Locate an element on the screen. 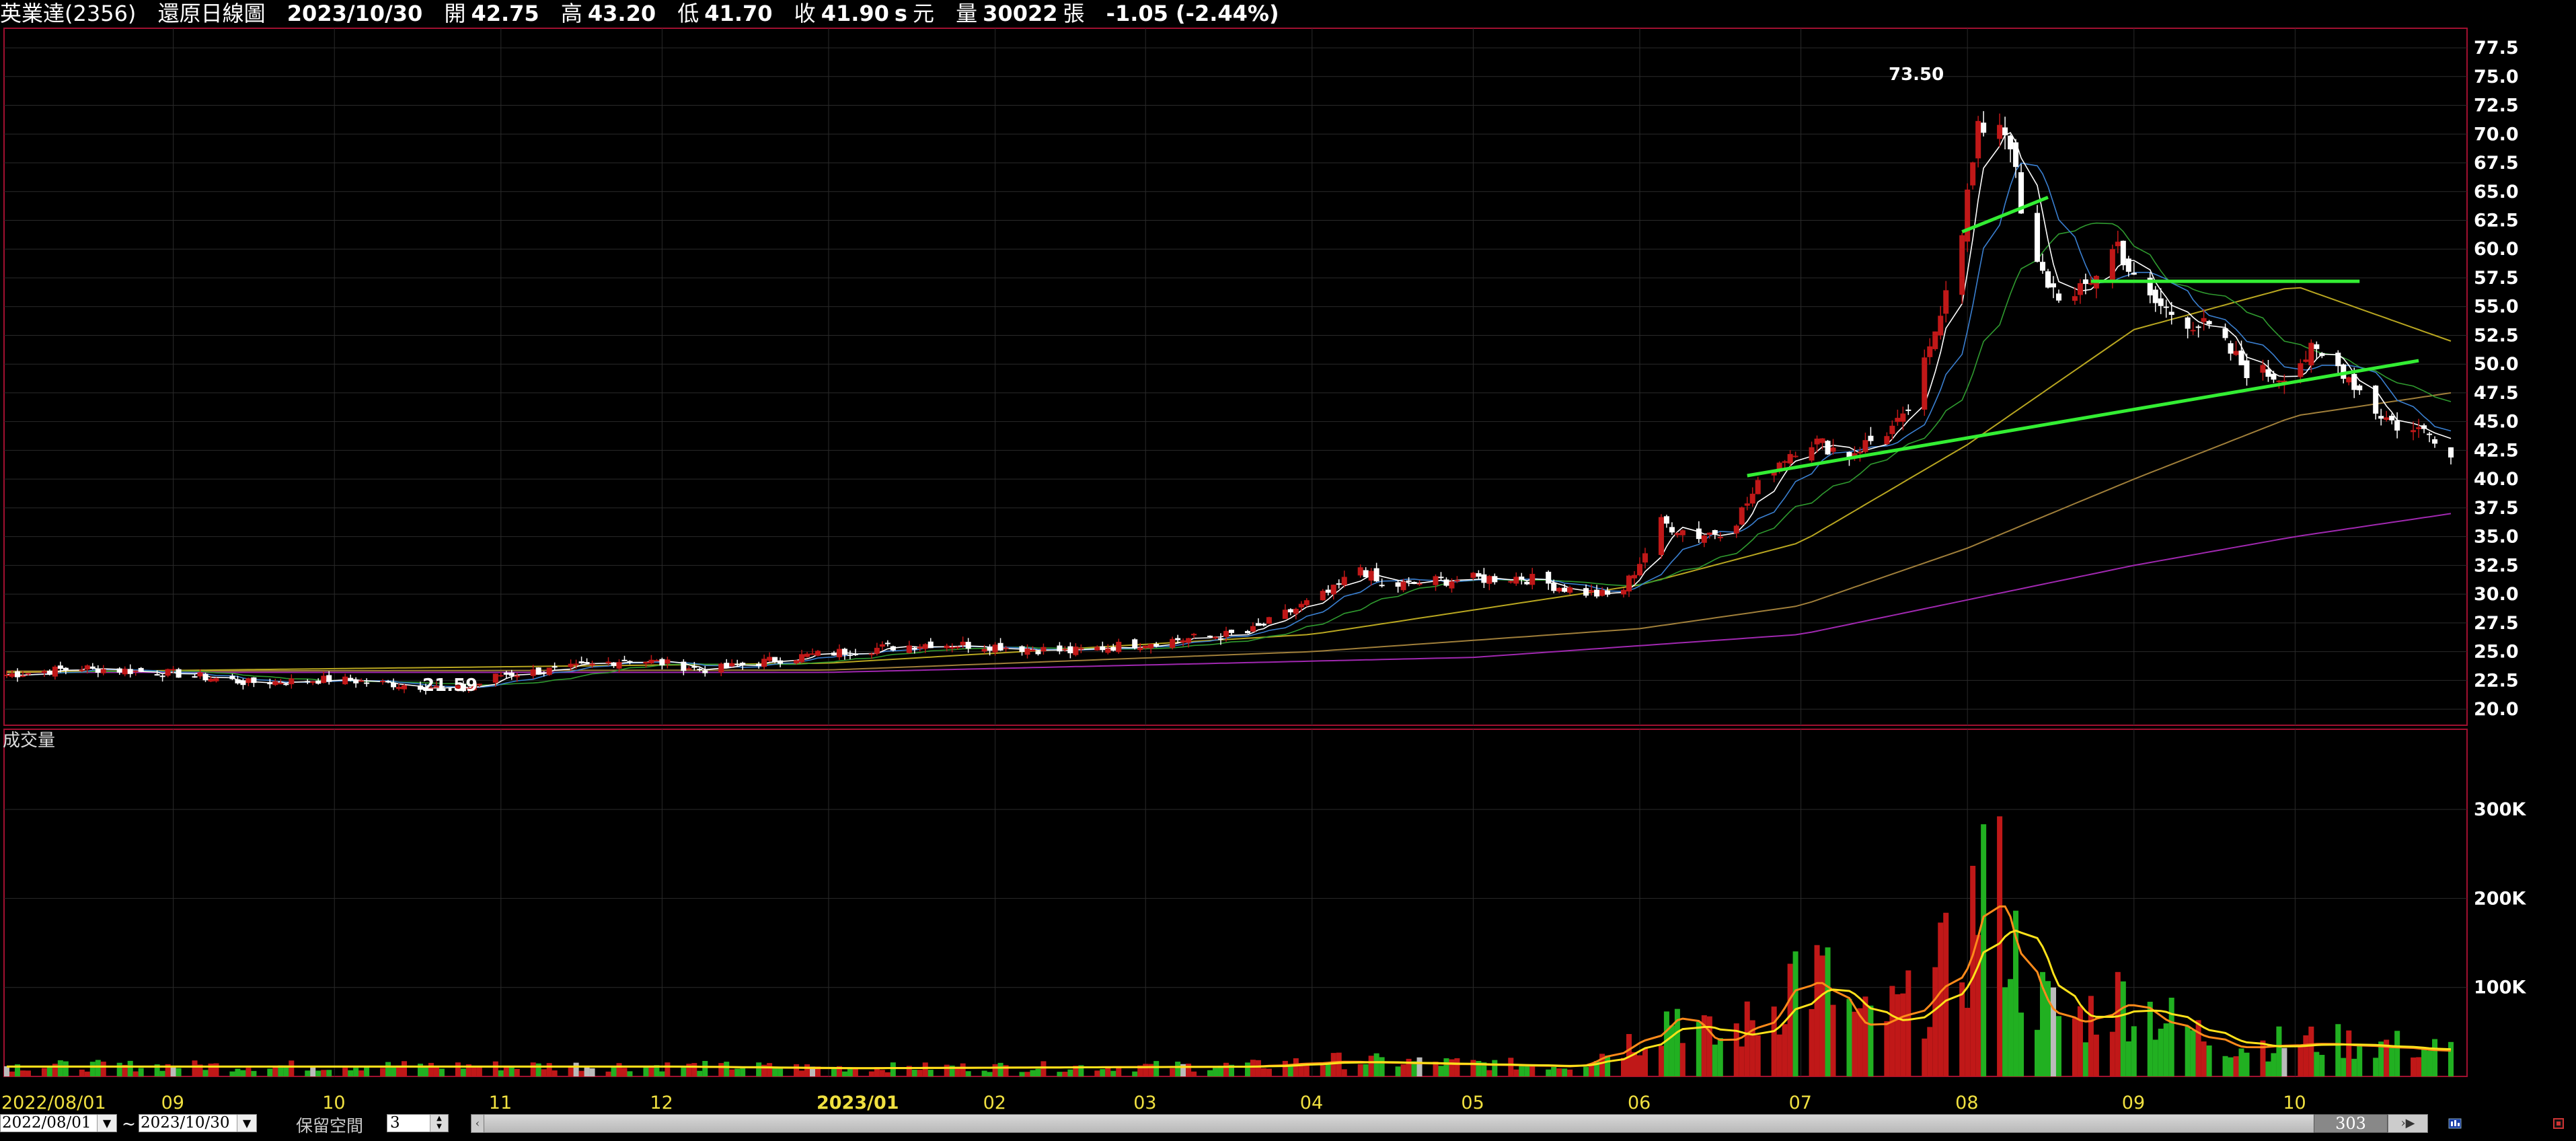 This screenshot has height=1141, width=2576. scroll-left-icon: ‹ is located at coordinates (477, 1123).